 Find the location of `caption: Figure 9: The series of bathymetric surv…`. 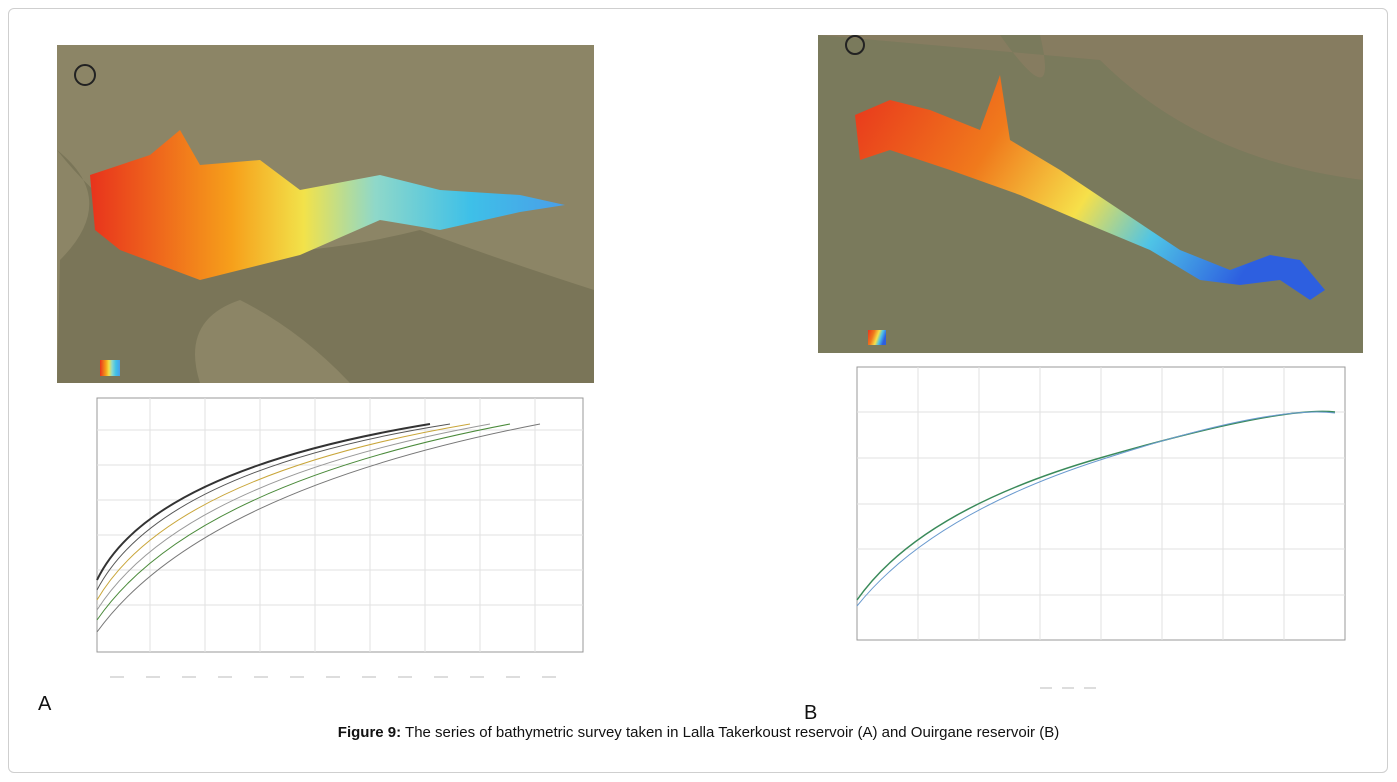

caption: Figure 9: The series of bathymetric surv… is located at coordinates (698, 732).